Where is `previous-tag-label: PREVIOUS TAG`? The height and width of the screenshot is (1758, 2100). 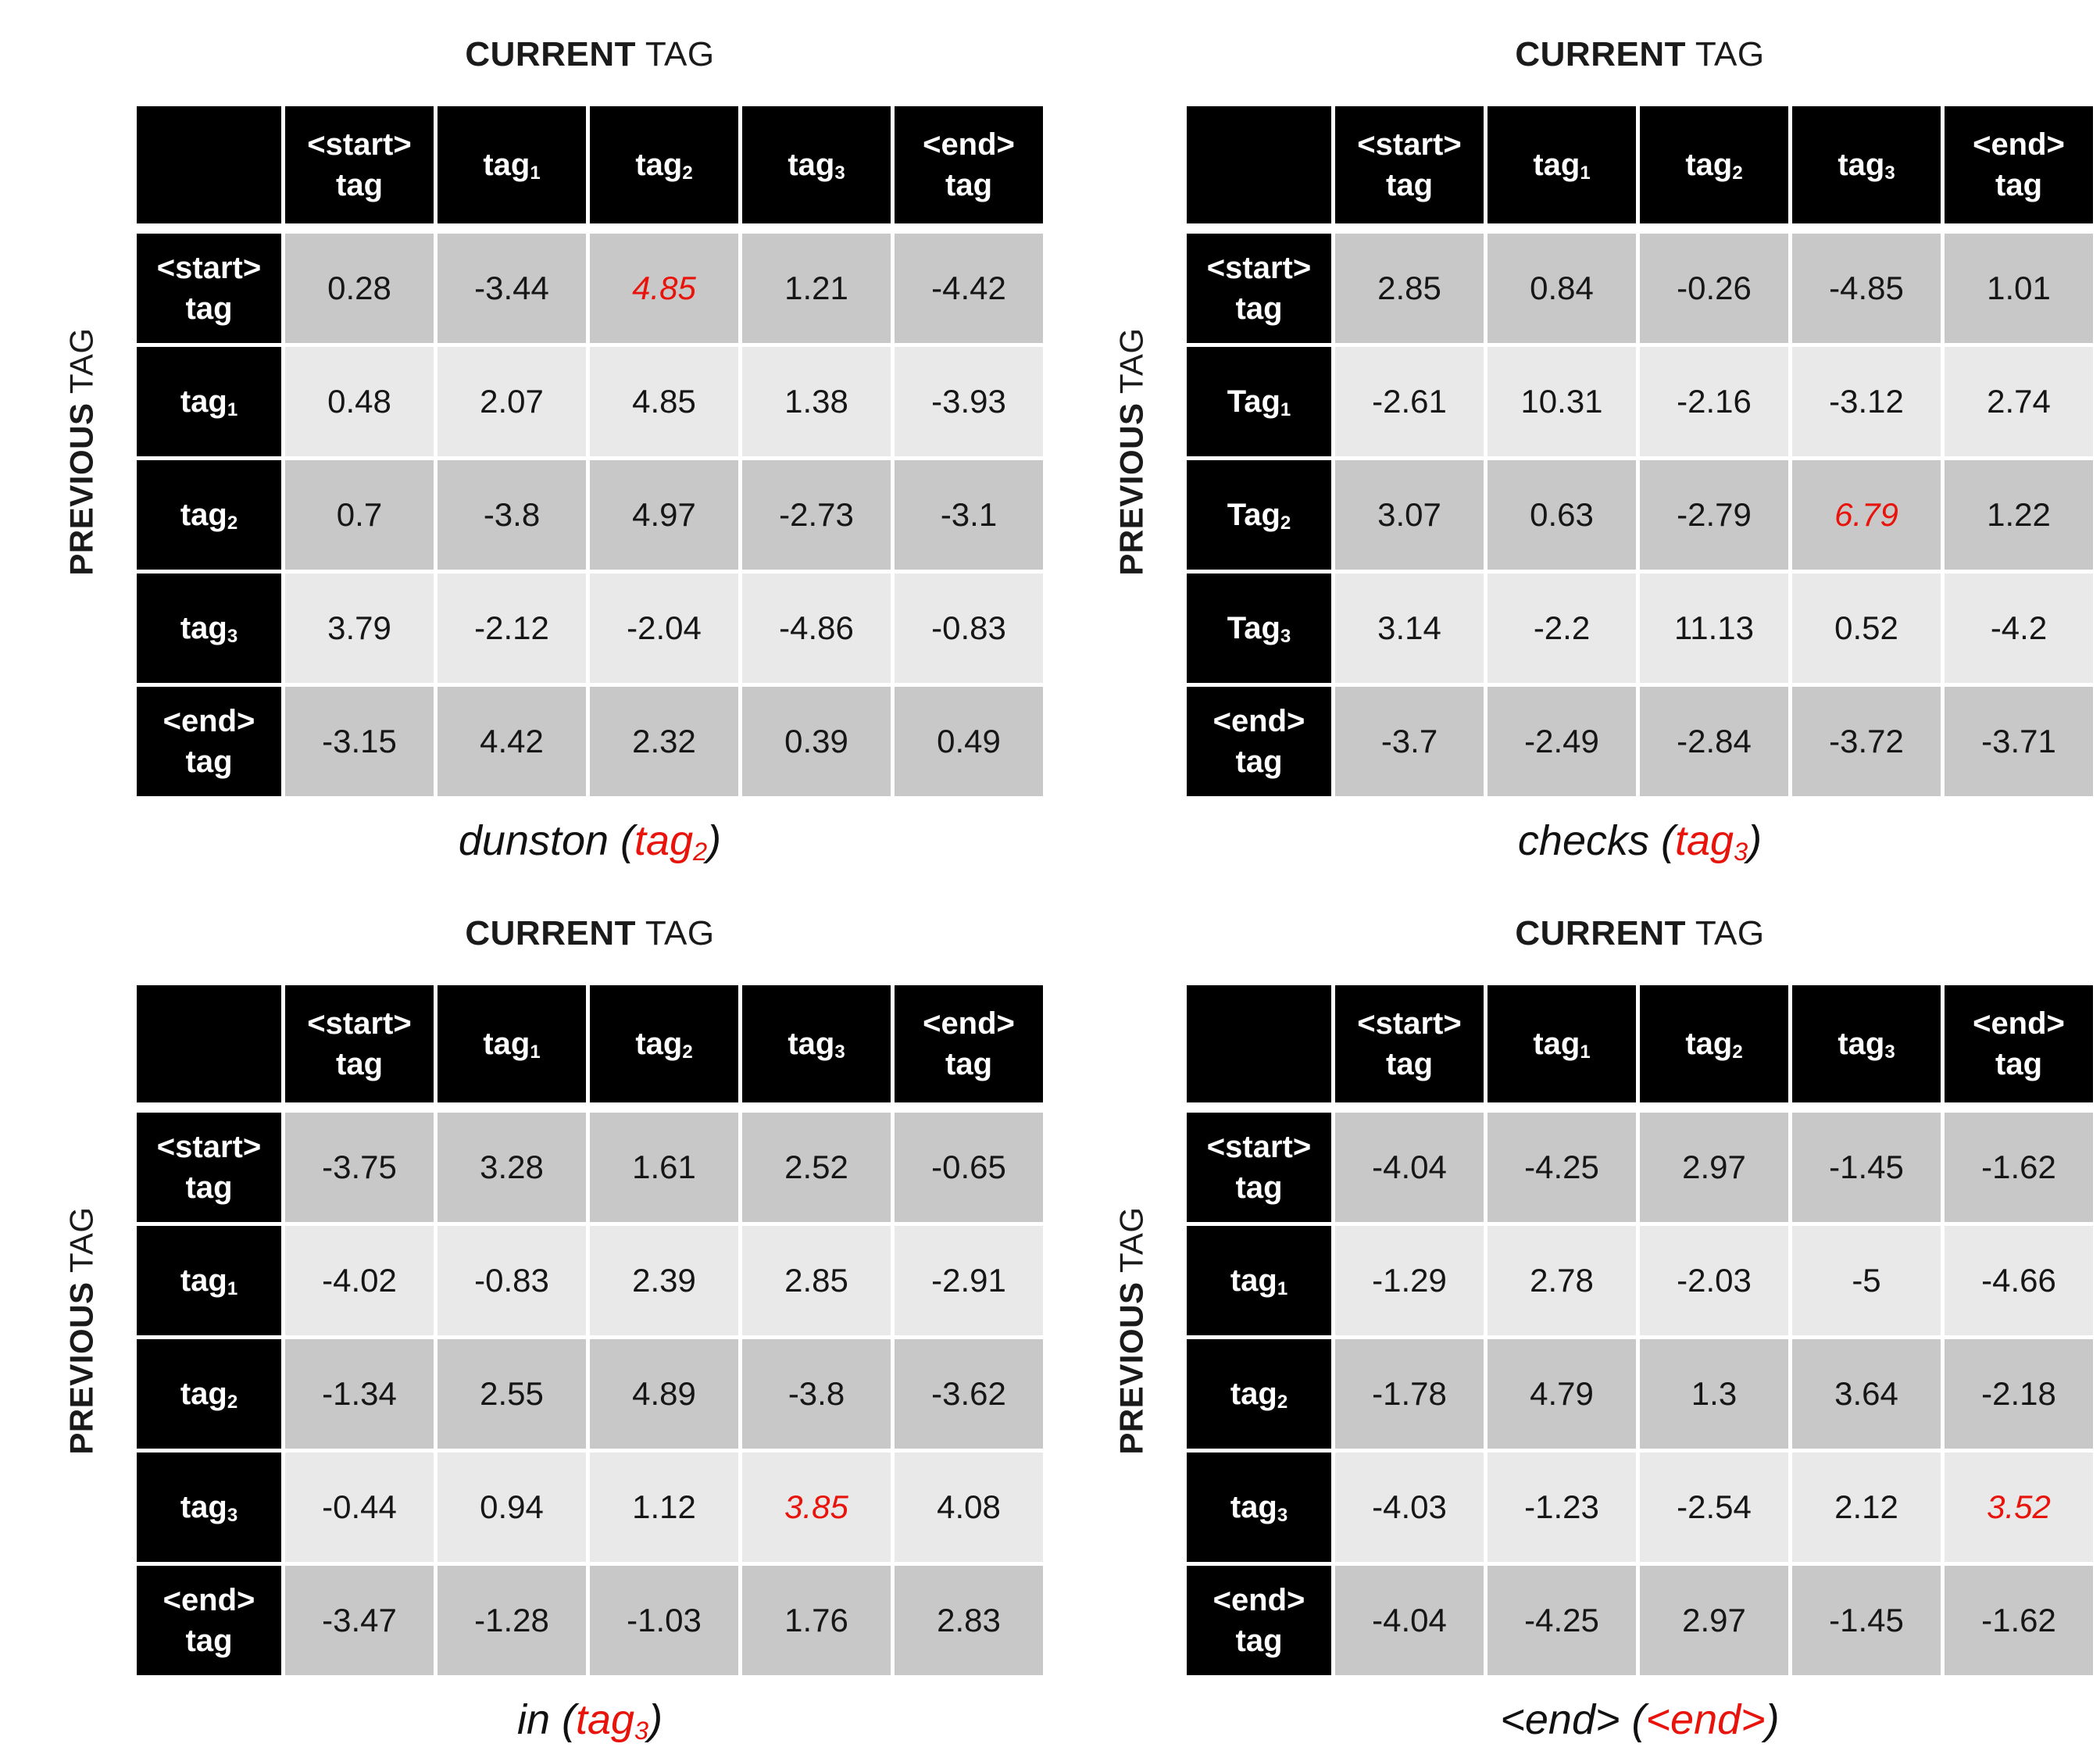 previous-tag-label: PREVIOUS TAG is located at coordinates (1132, 1330).